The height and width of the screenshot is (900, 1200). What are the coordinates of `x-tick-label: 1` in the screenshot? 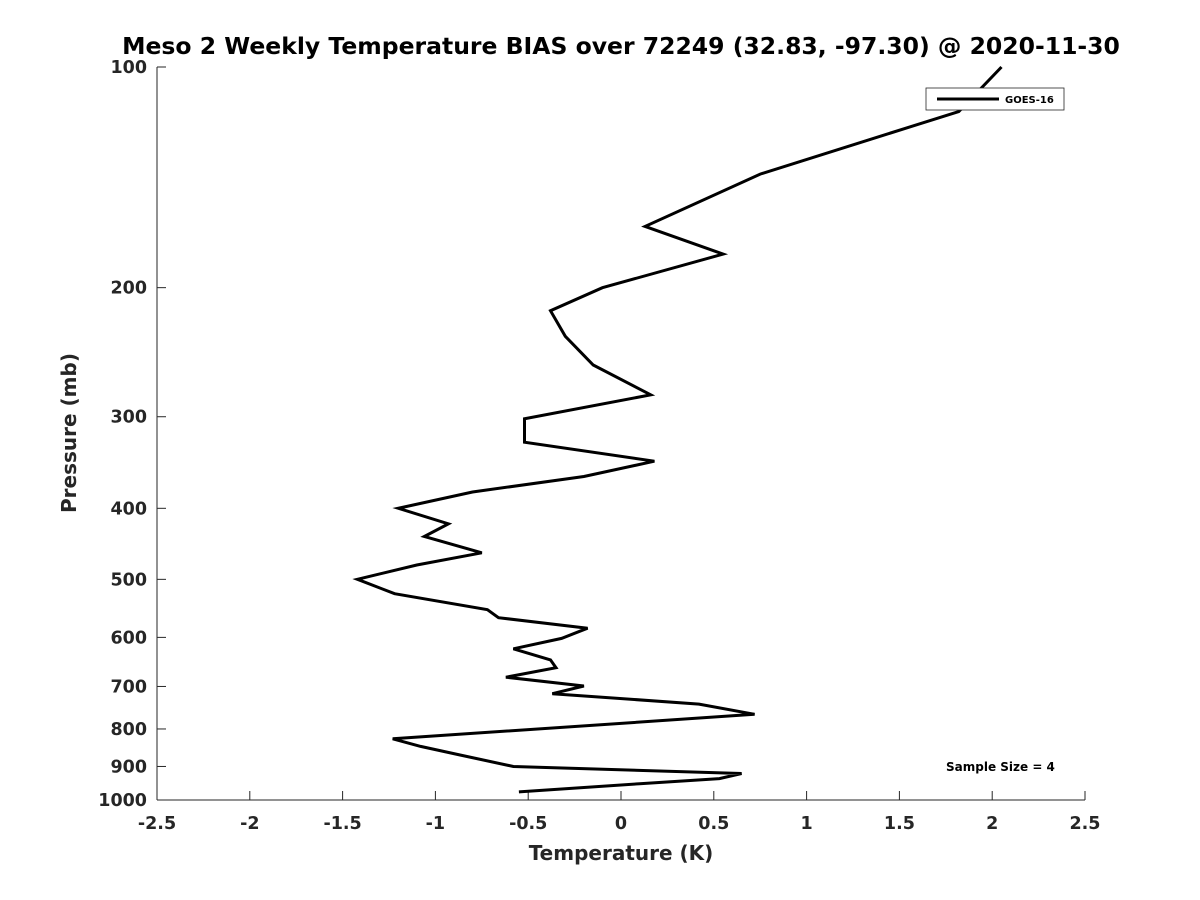 It's located at (807, 824).